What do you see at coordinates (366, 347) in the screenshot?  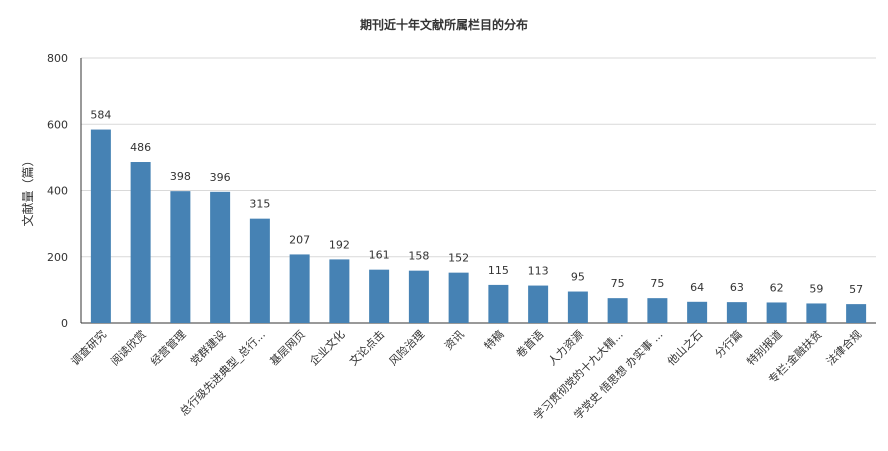 I see `x-category-label: 文论点击` at bounding box center [366, 347].